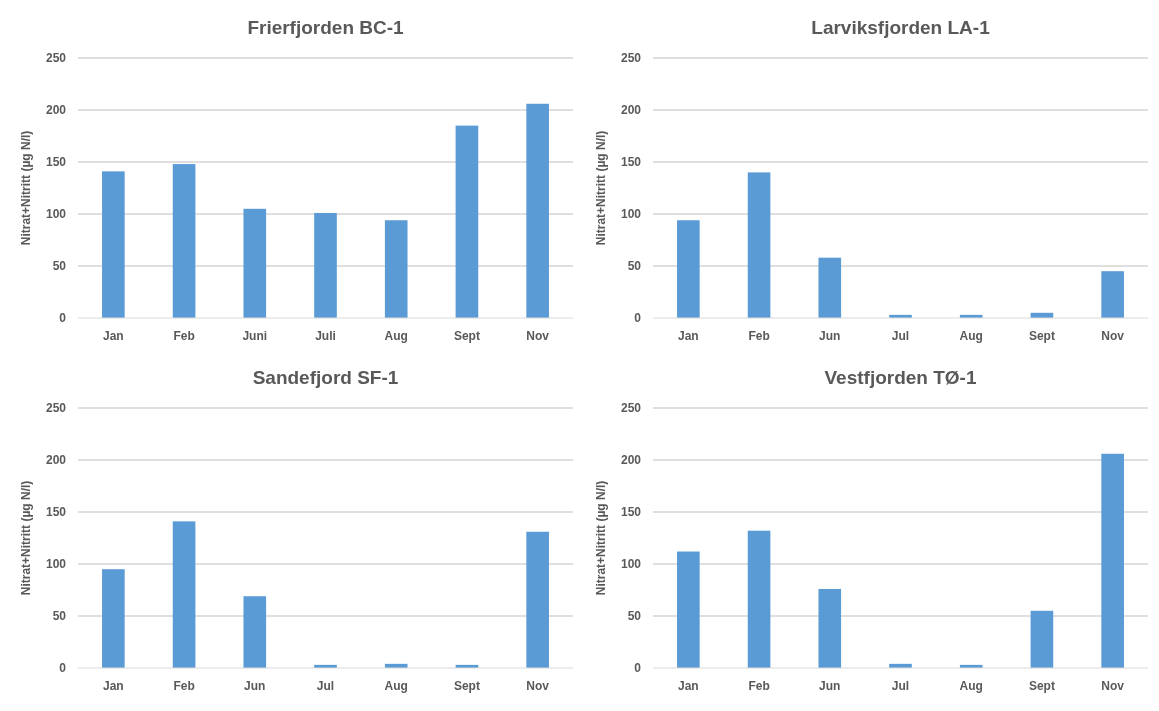 The width and height of the screenshot is (1159, 711). I want to click on chart-title: Frierfjorden BC-1, so click(326, 27).